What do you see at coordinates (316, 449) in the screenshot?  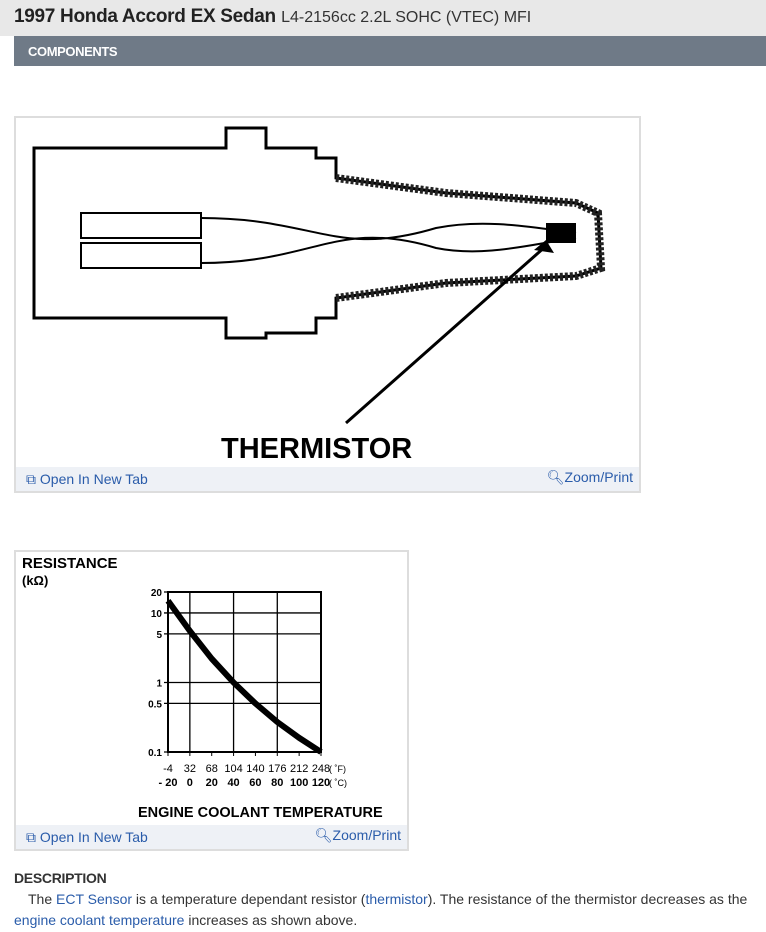 I see `thermistor-label: THERMISTOR` at bounding box center [316, 449].